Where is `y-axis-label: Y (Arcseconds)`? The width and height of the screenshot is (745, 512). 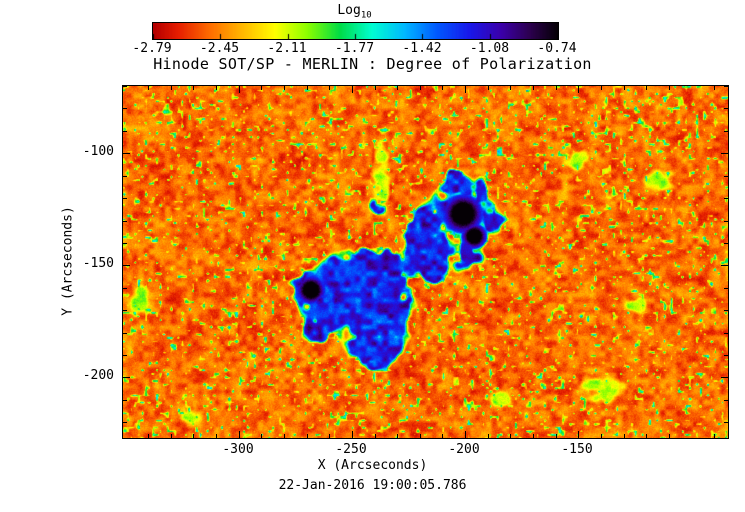 y-axis-label: Y (Arcseconds) is located at coordinates (68, 261).